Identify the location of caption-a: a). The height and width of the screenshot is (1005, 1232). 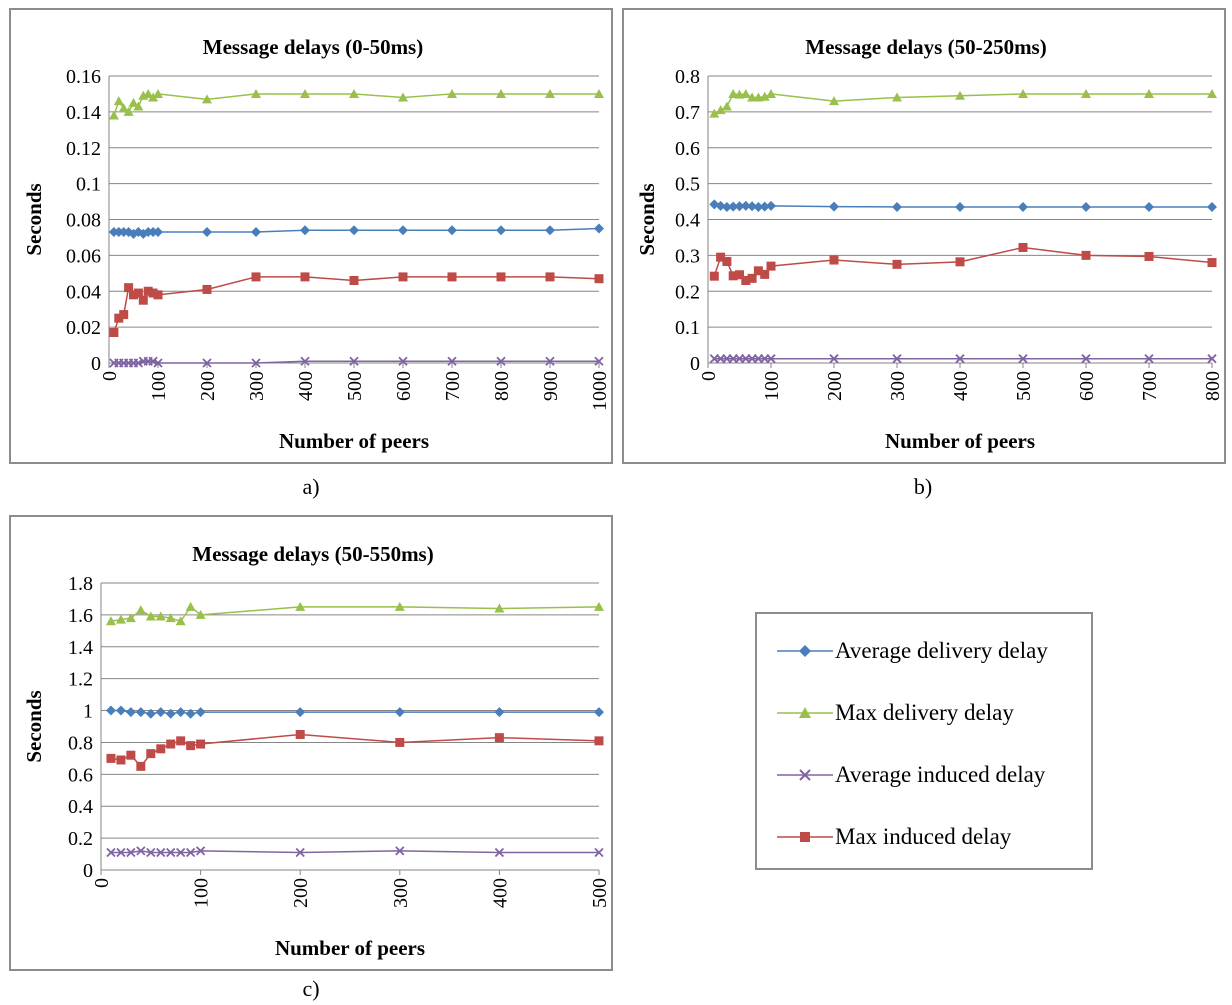
(311, 486).